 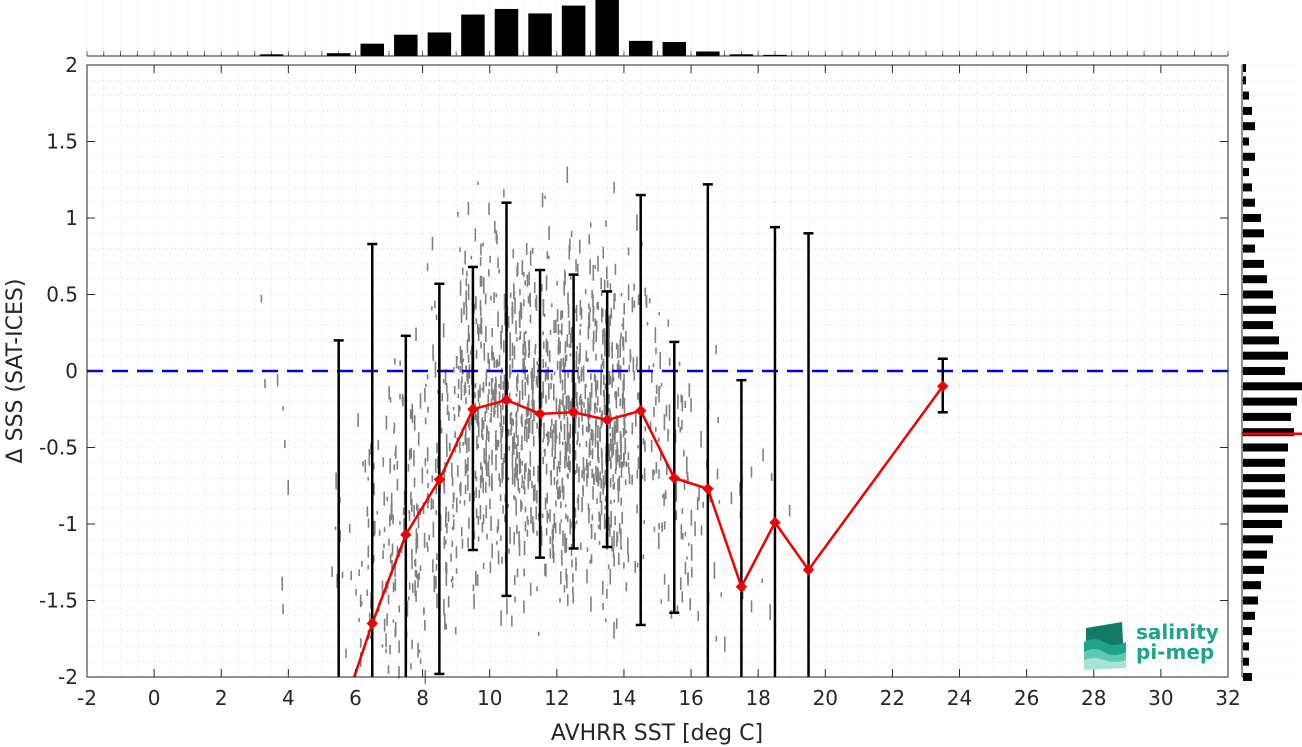 What do you see at coordinates (657, 28) in the screenshot?
I see `top-histogram` at bounding box center [657, 28].